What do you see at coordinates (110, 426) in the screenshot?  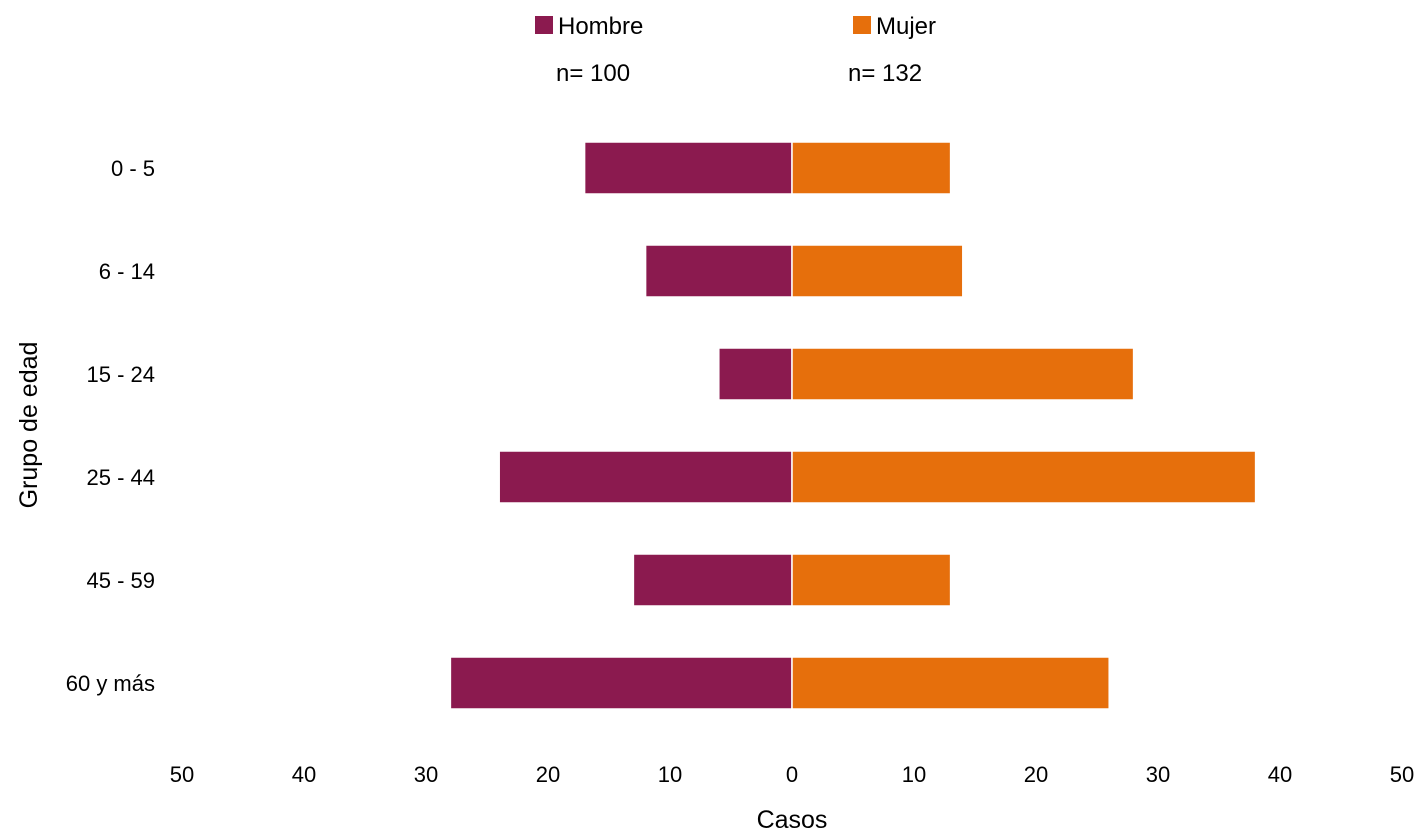 I see `y-tick-labels: 0 - 5 6 - 14 15 - 24 25 - 44 45 - 59 60 y más` at bounding box center [110, 426].